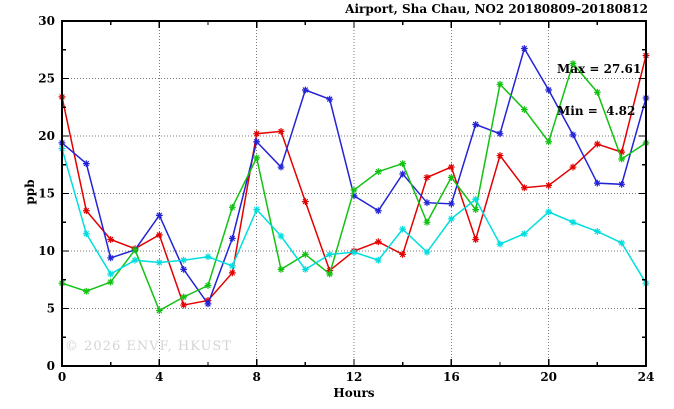 This screenshot has height=409, width=674. What do you see at coordinates (46, 136) in the screenshot?
I see `y-tick-label: 20` at bounding box center [46, 136].